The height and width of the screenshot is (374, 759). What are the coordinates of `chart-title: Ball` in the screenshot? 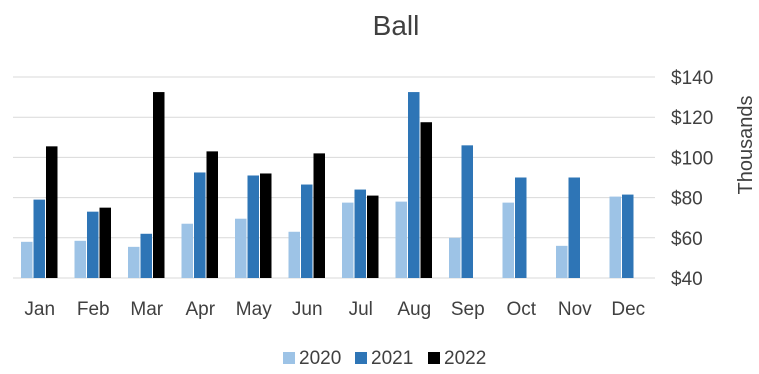 It's located at (396, 25).